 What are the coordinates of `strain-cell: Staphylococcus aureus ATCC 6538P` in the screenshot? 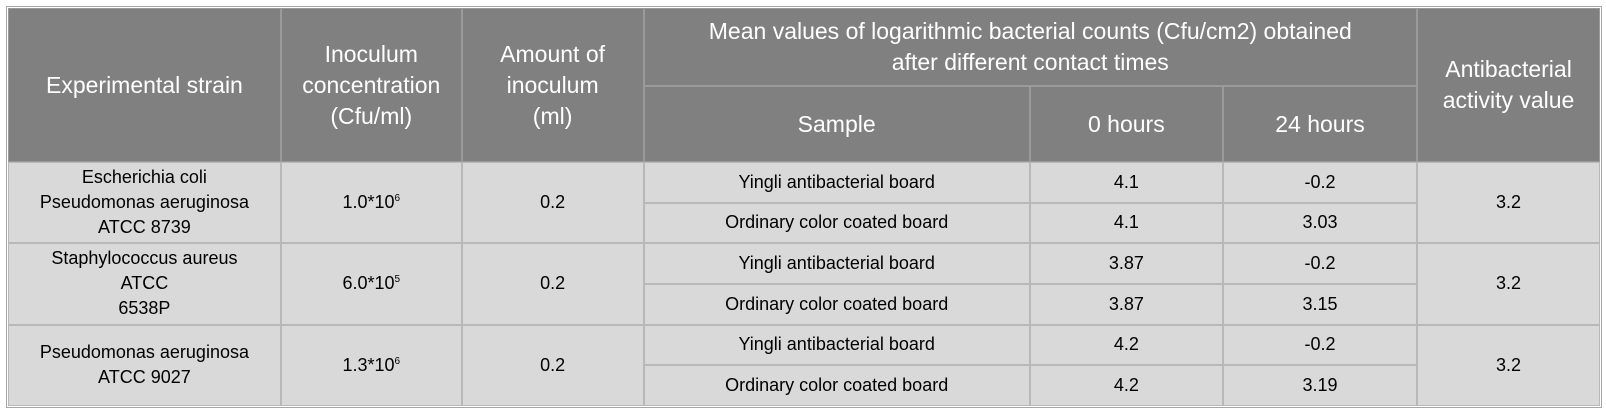 It's located at (144, 284).